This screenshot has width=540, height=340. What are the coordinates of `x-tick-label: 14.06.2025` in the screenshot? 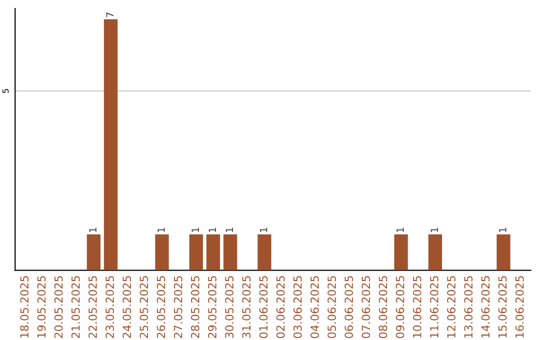 It's located at (485, 307).